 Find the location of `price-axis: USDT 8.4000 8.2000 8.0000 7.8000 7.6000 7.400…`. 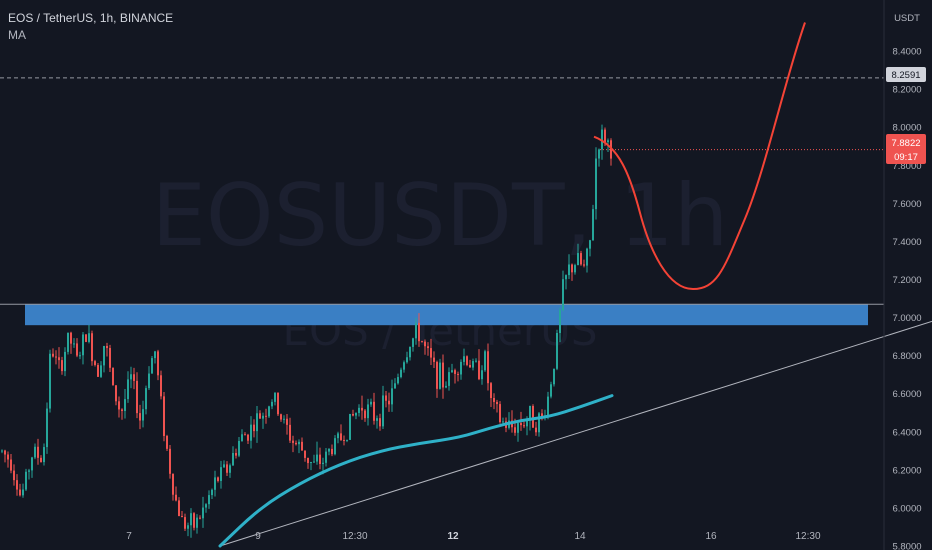

price-axis: USDT 8.4000 8.2000 8.0000 7.8000 7.6000 7.400… is located at coordinates (906, 281).